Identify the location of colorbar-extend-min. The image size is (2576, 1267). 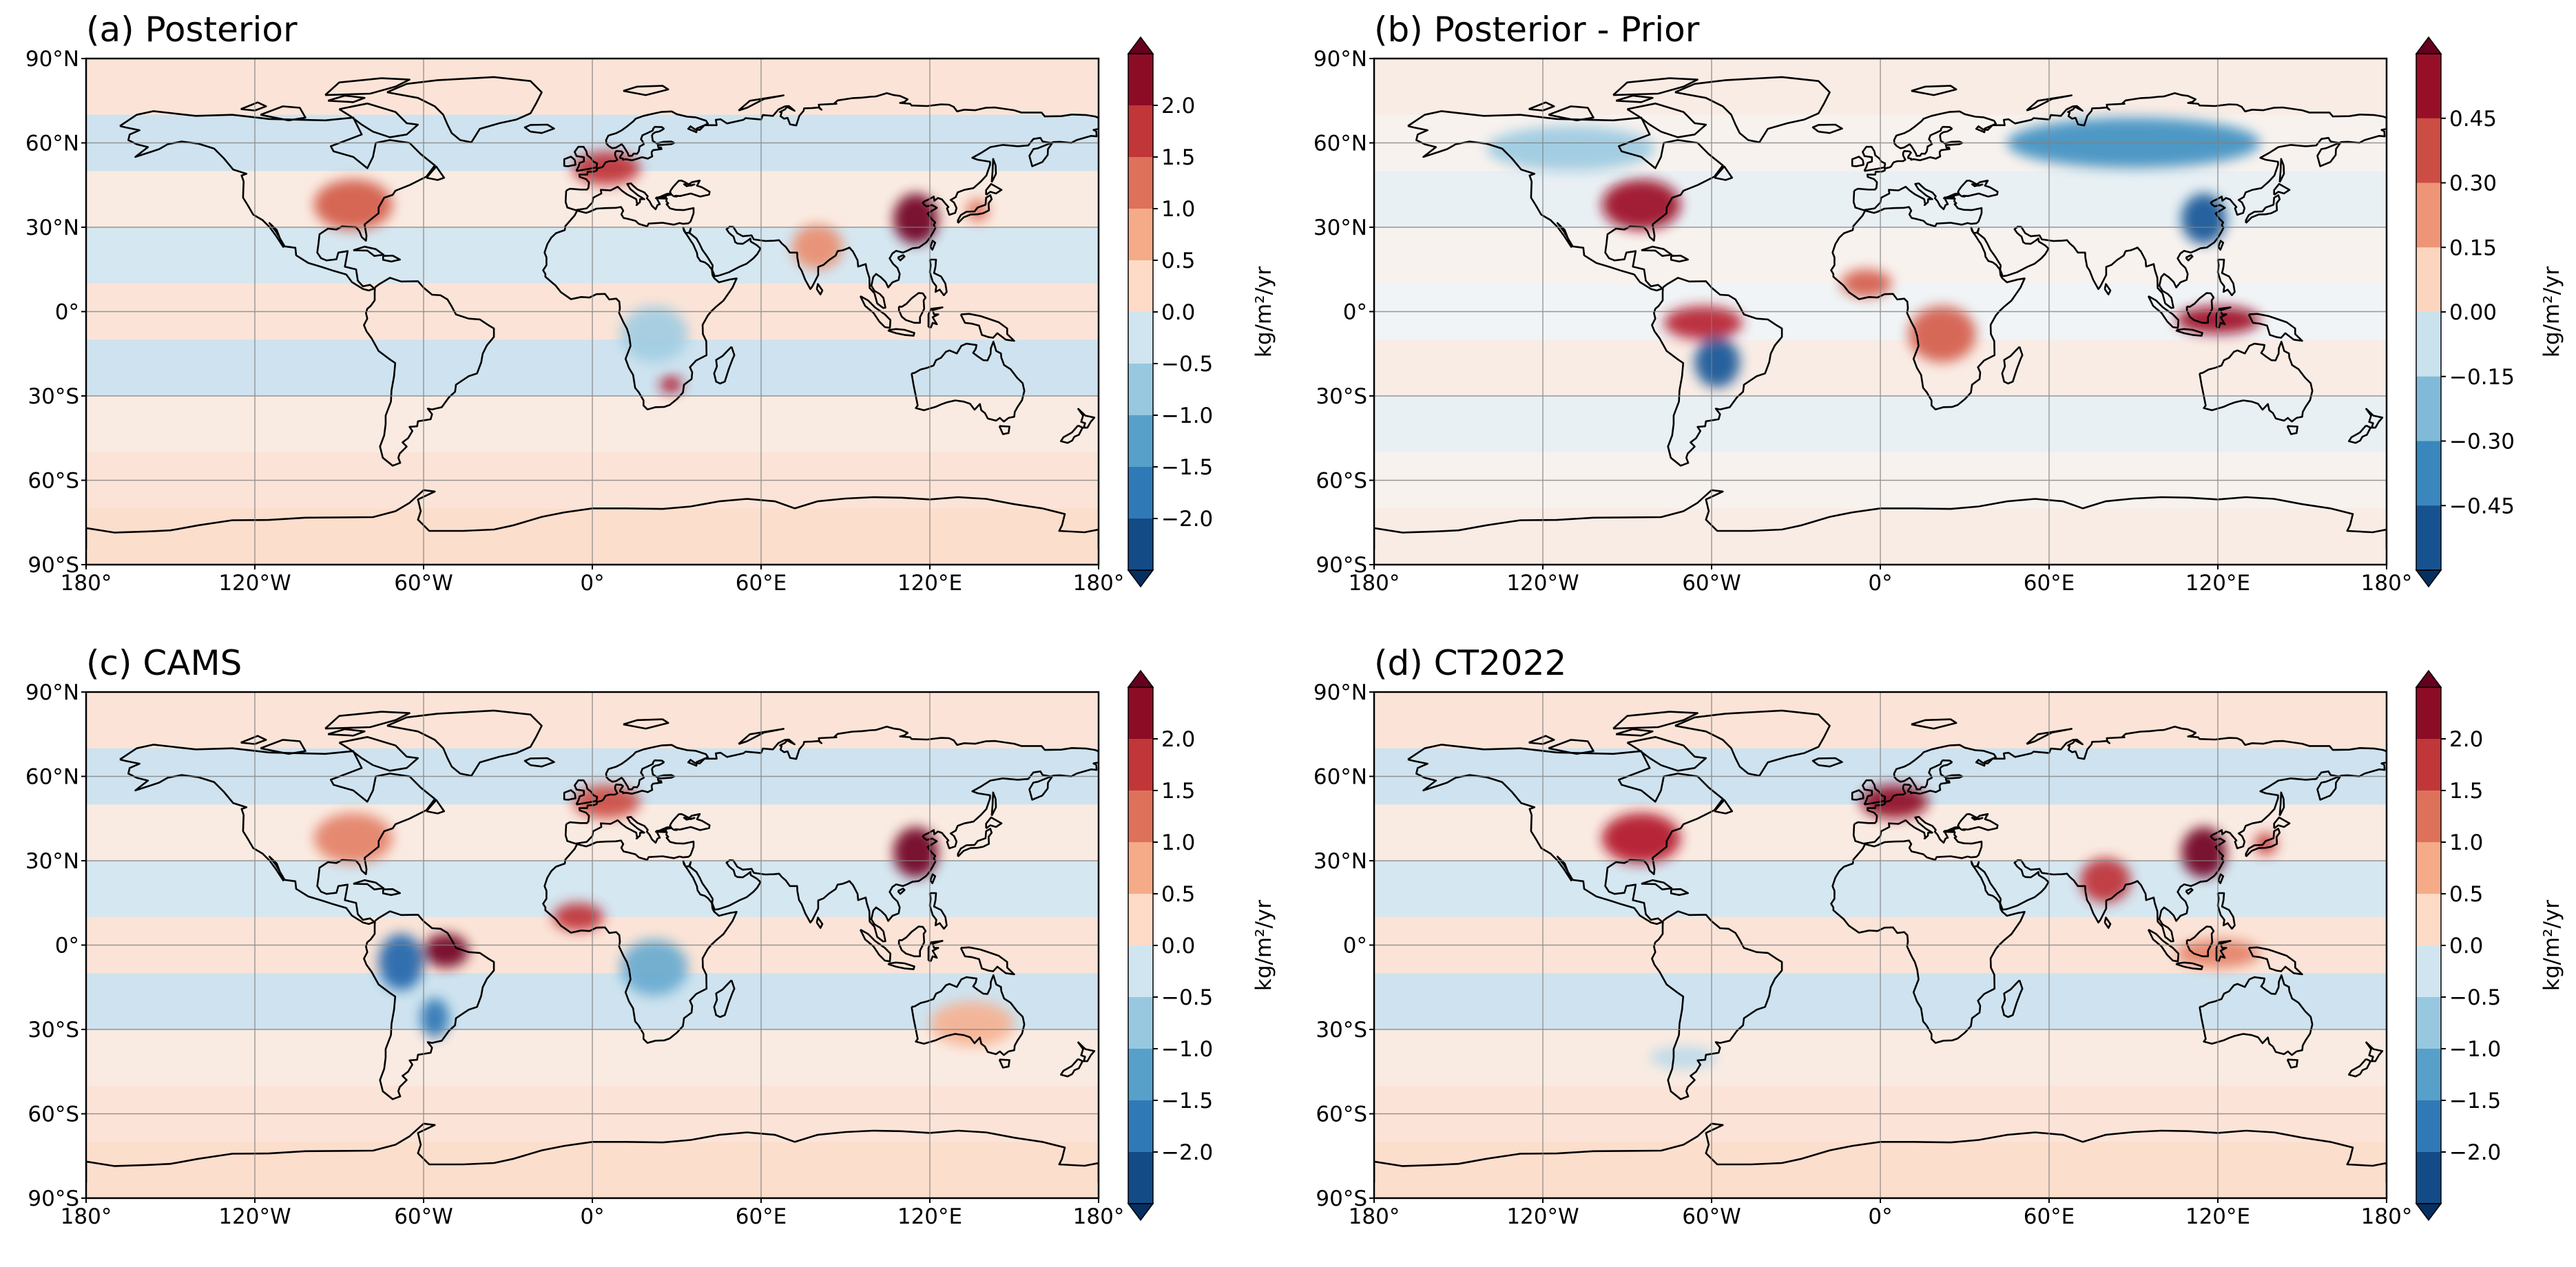
(2428, 578).